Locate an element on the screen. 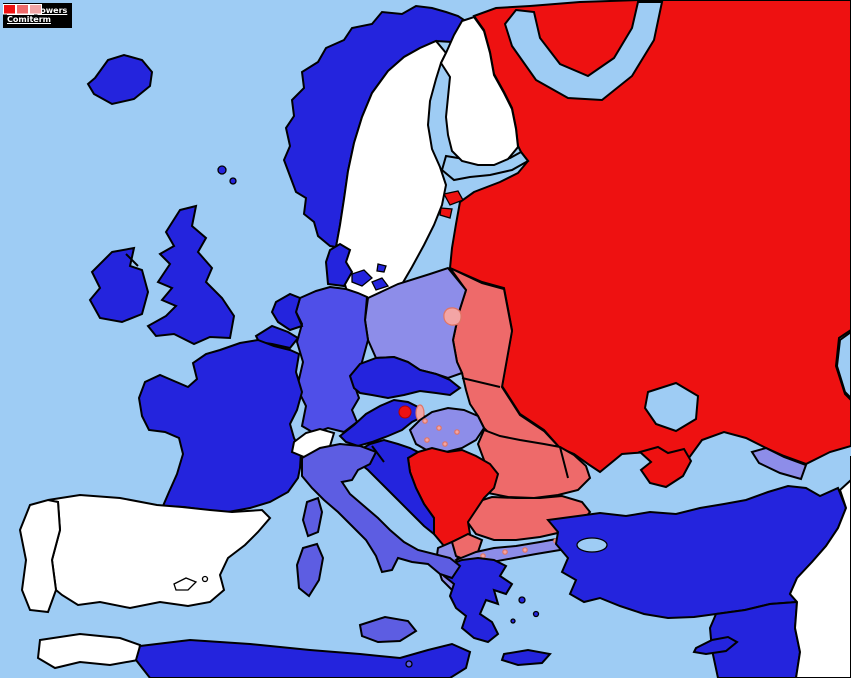  legend: allied powers Comiterm is located at coordinates (38, 15).